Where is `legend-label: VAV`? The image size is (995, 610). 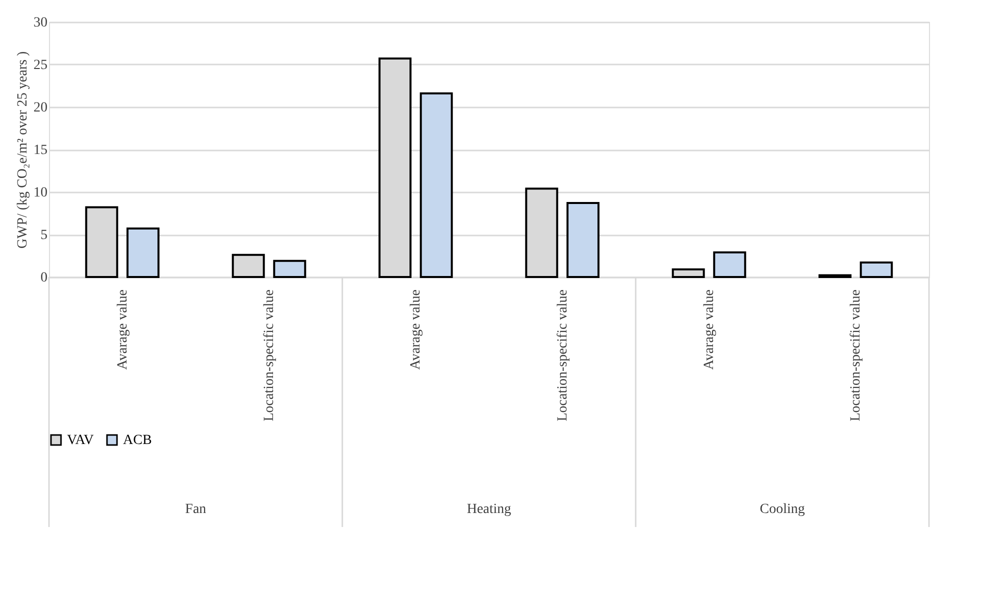 legend-label: VAV is located at coordinates (80, 440).